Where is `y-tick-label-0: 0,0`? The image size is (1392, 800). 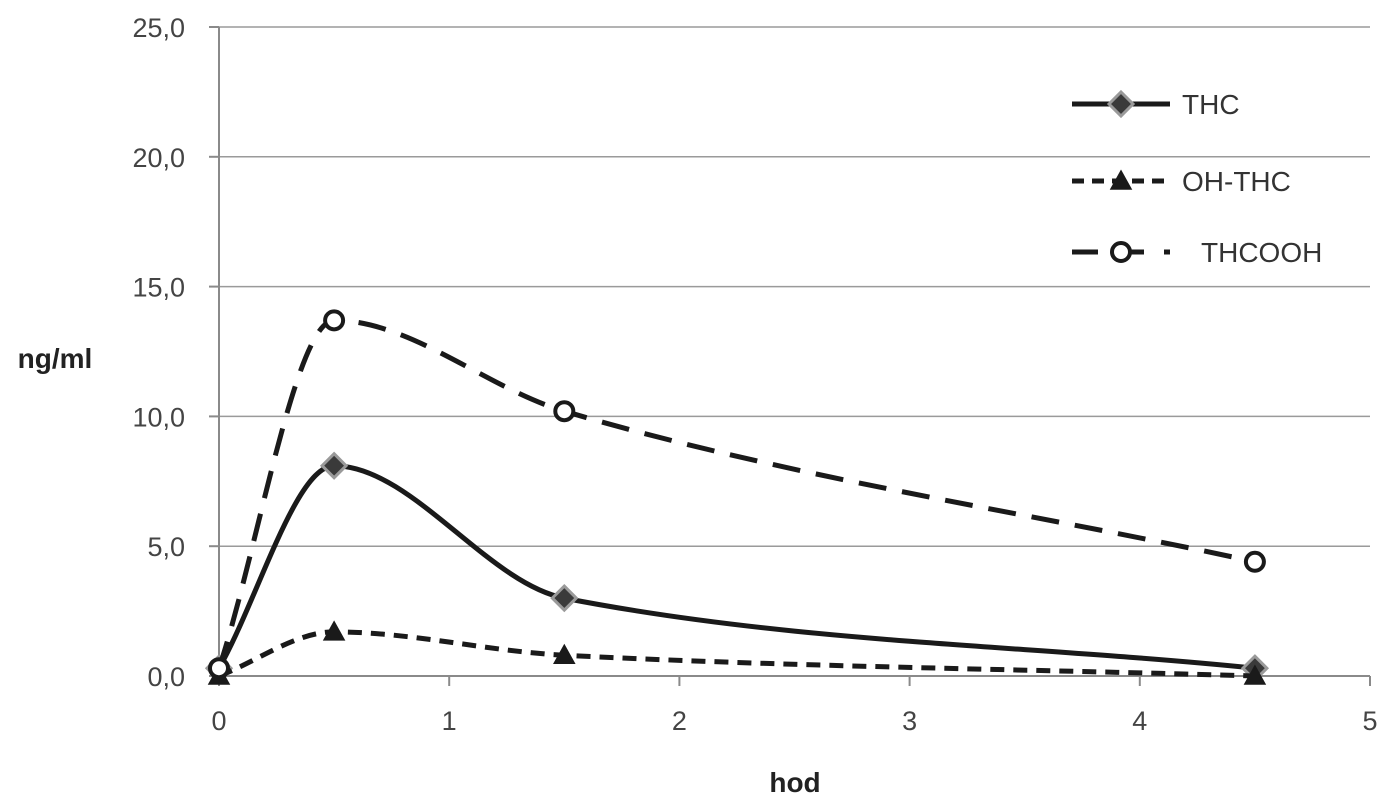
y-tick-label-0: 0,0 is located at coordinates (166, 677).